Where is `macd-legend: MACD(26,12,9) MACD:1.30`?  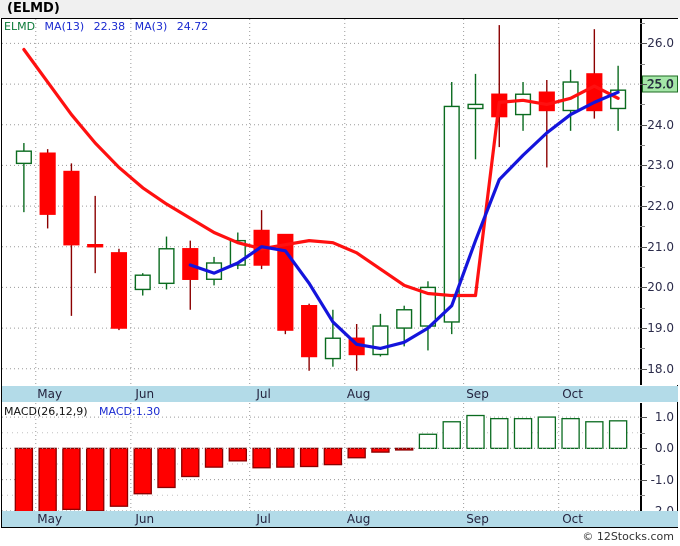 macd-legend: MACD(26,12,9) MACD:1.30 is located at coordinates (82, 411).